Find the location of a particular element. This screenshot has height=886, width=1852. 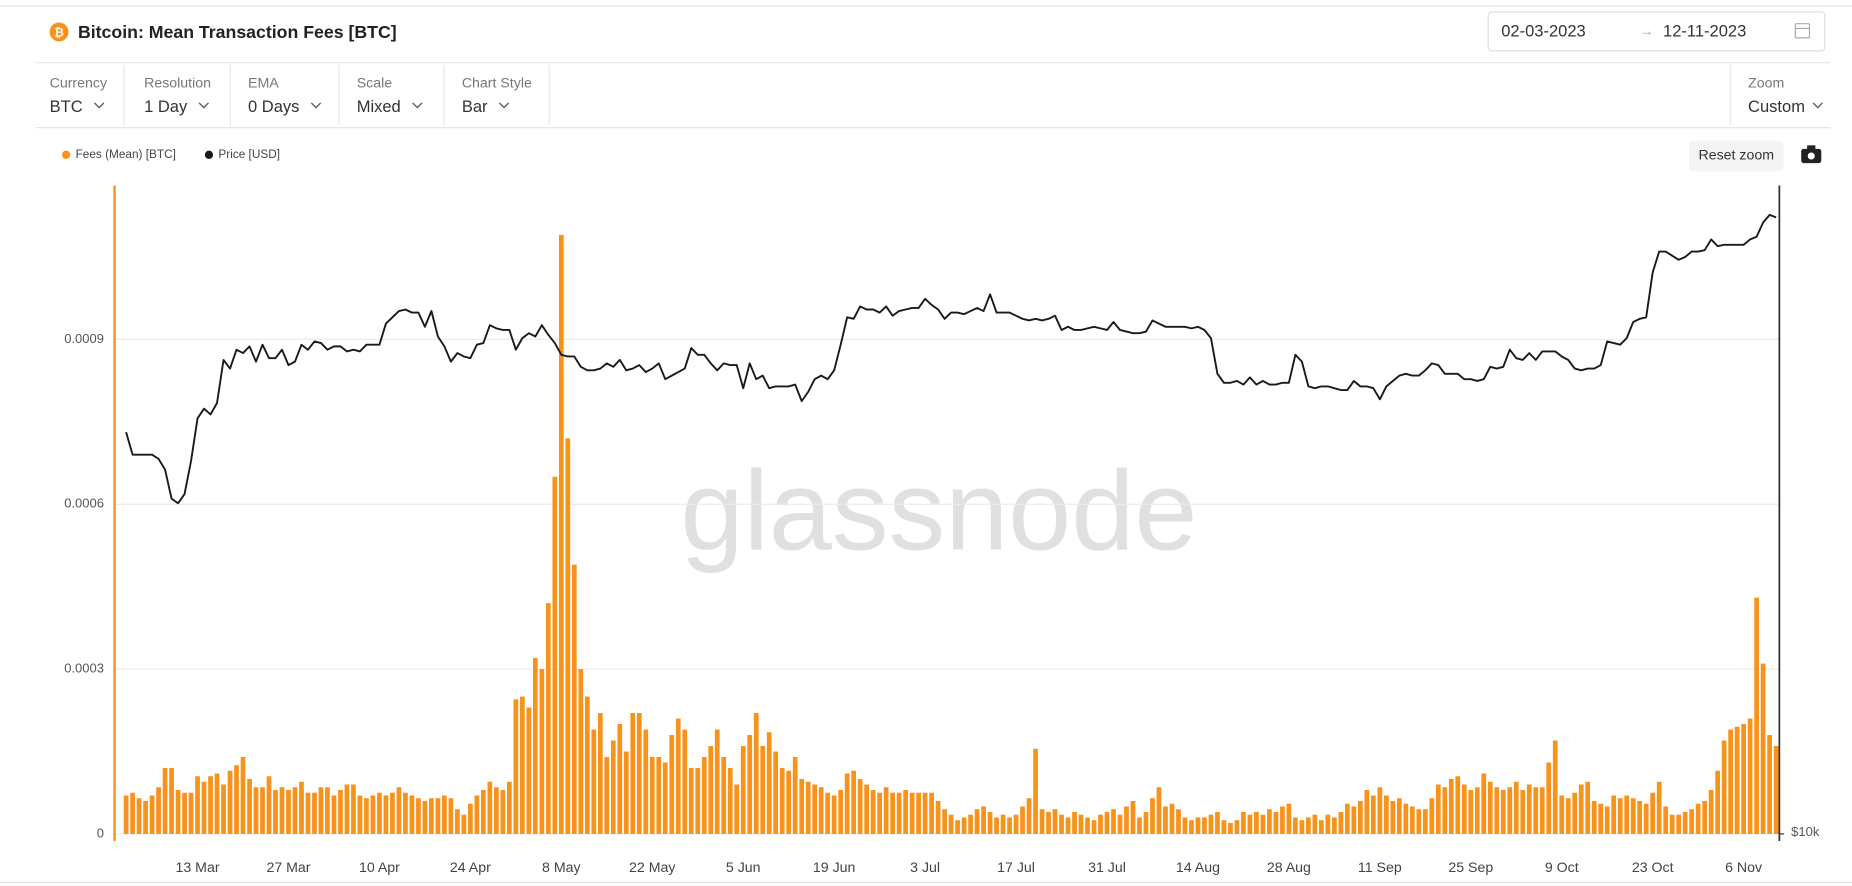

calendar-icon is located at coordinates (1802, 31).